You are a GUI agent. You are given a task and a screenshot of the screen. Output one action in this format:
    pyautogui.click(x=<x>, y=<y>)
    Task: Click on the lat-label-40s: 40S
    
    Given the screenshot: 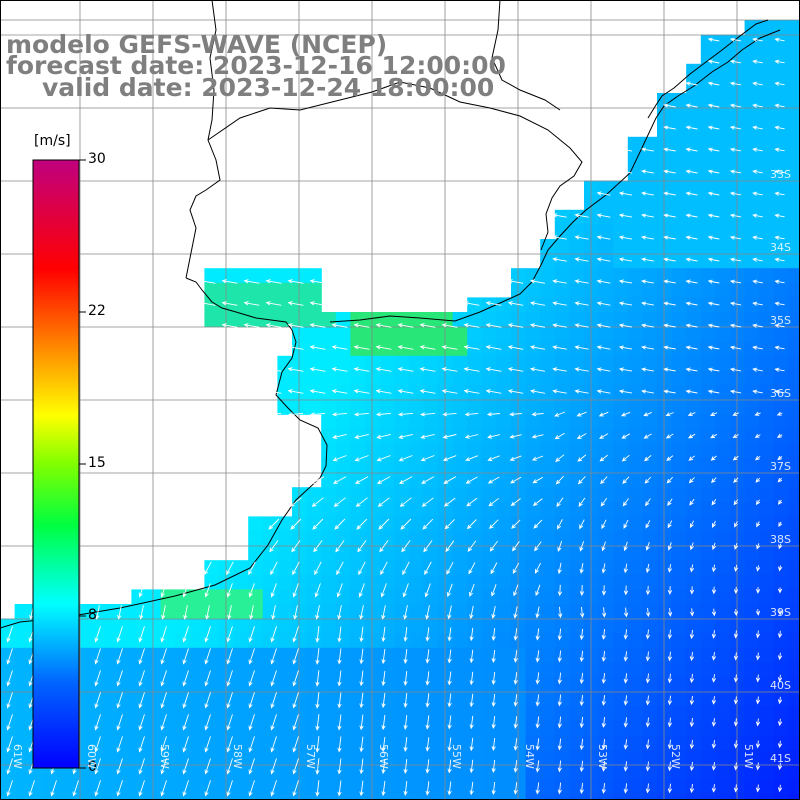 What is the action you would take?
    pyautogui.click(x=780, y=685)
    